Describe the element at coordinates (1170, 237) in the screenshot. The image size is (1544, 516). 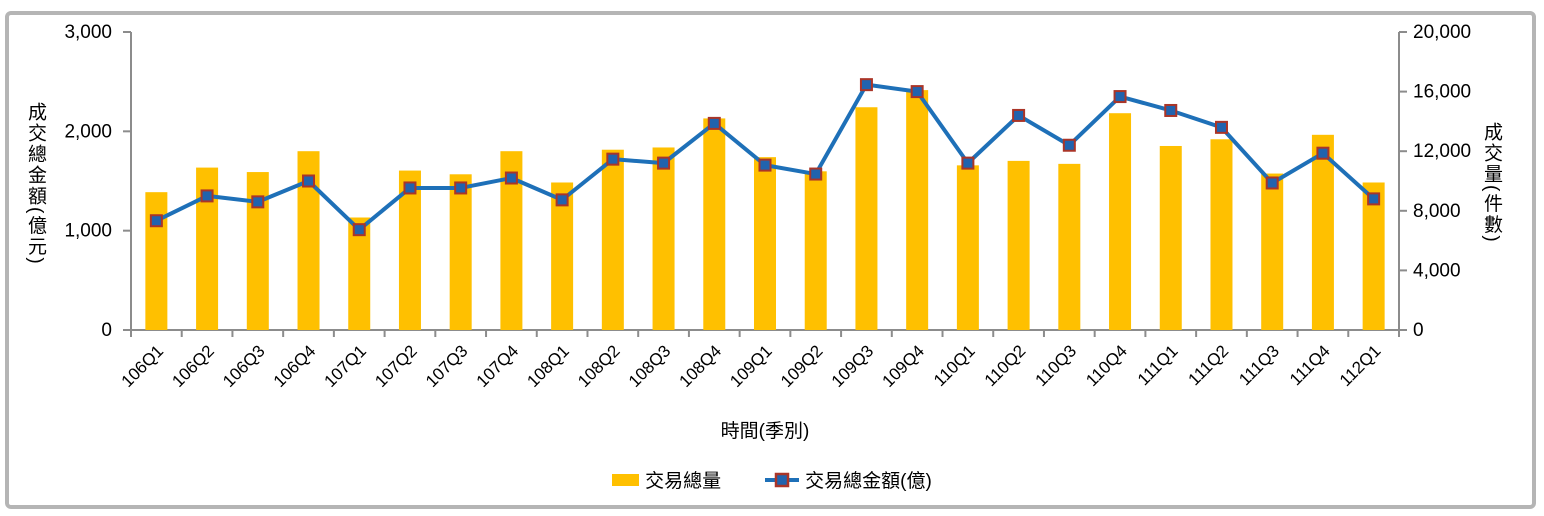
I see `bar-111Q1` at that location.